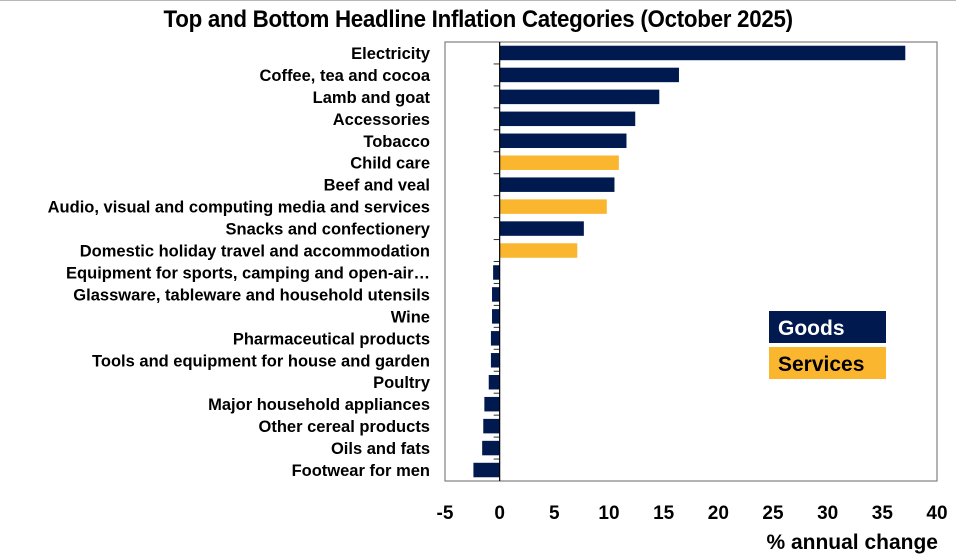 This screenshot has height=560, width=956. I want to click on category-label: Major household appliances, so click(319, 405).